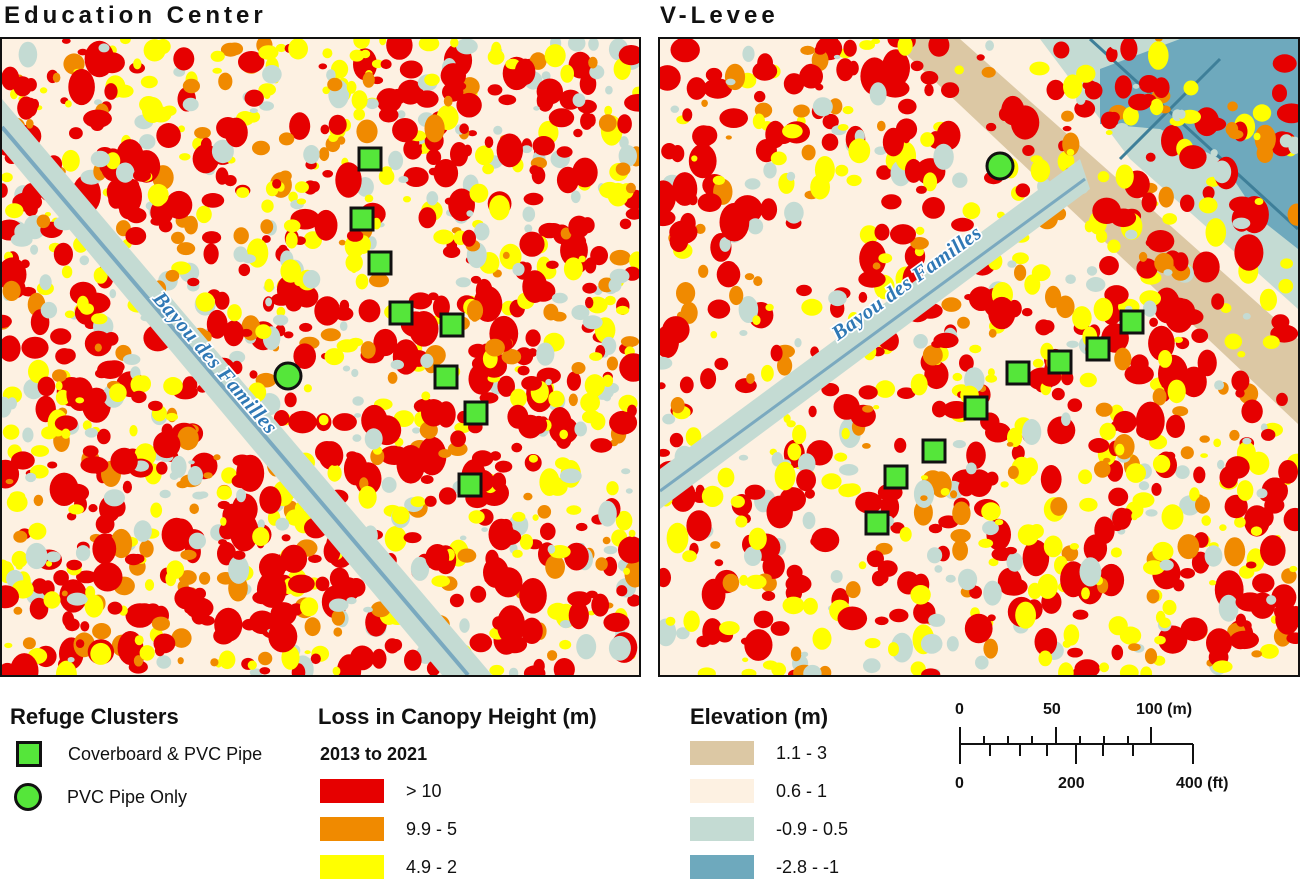  I want to click on scale-bar, so click(1076, 745).